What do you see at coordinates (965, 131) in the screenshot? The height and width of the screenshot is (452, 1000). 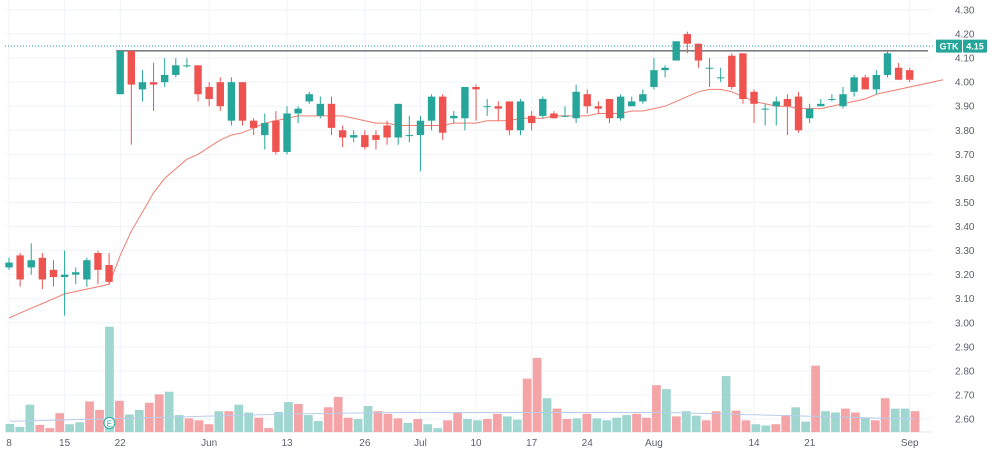 I see `price-tick-label: 3.80` at bounding box center [965, 131].